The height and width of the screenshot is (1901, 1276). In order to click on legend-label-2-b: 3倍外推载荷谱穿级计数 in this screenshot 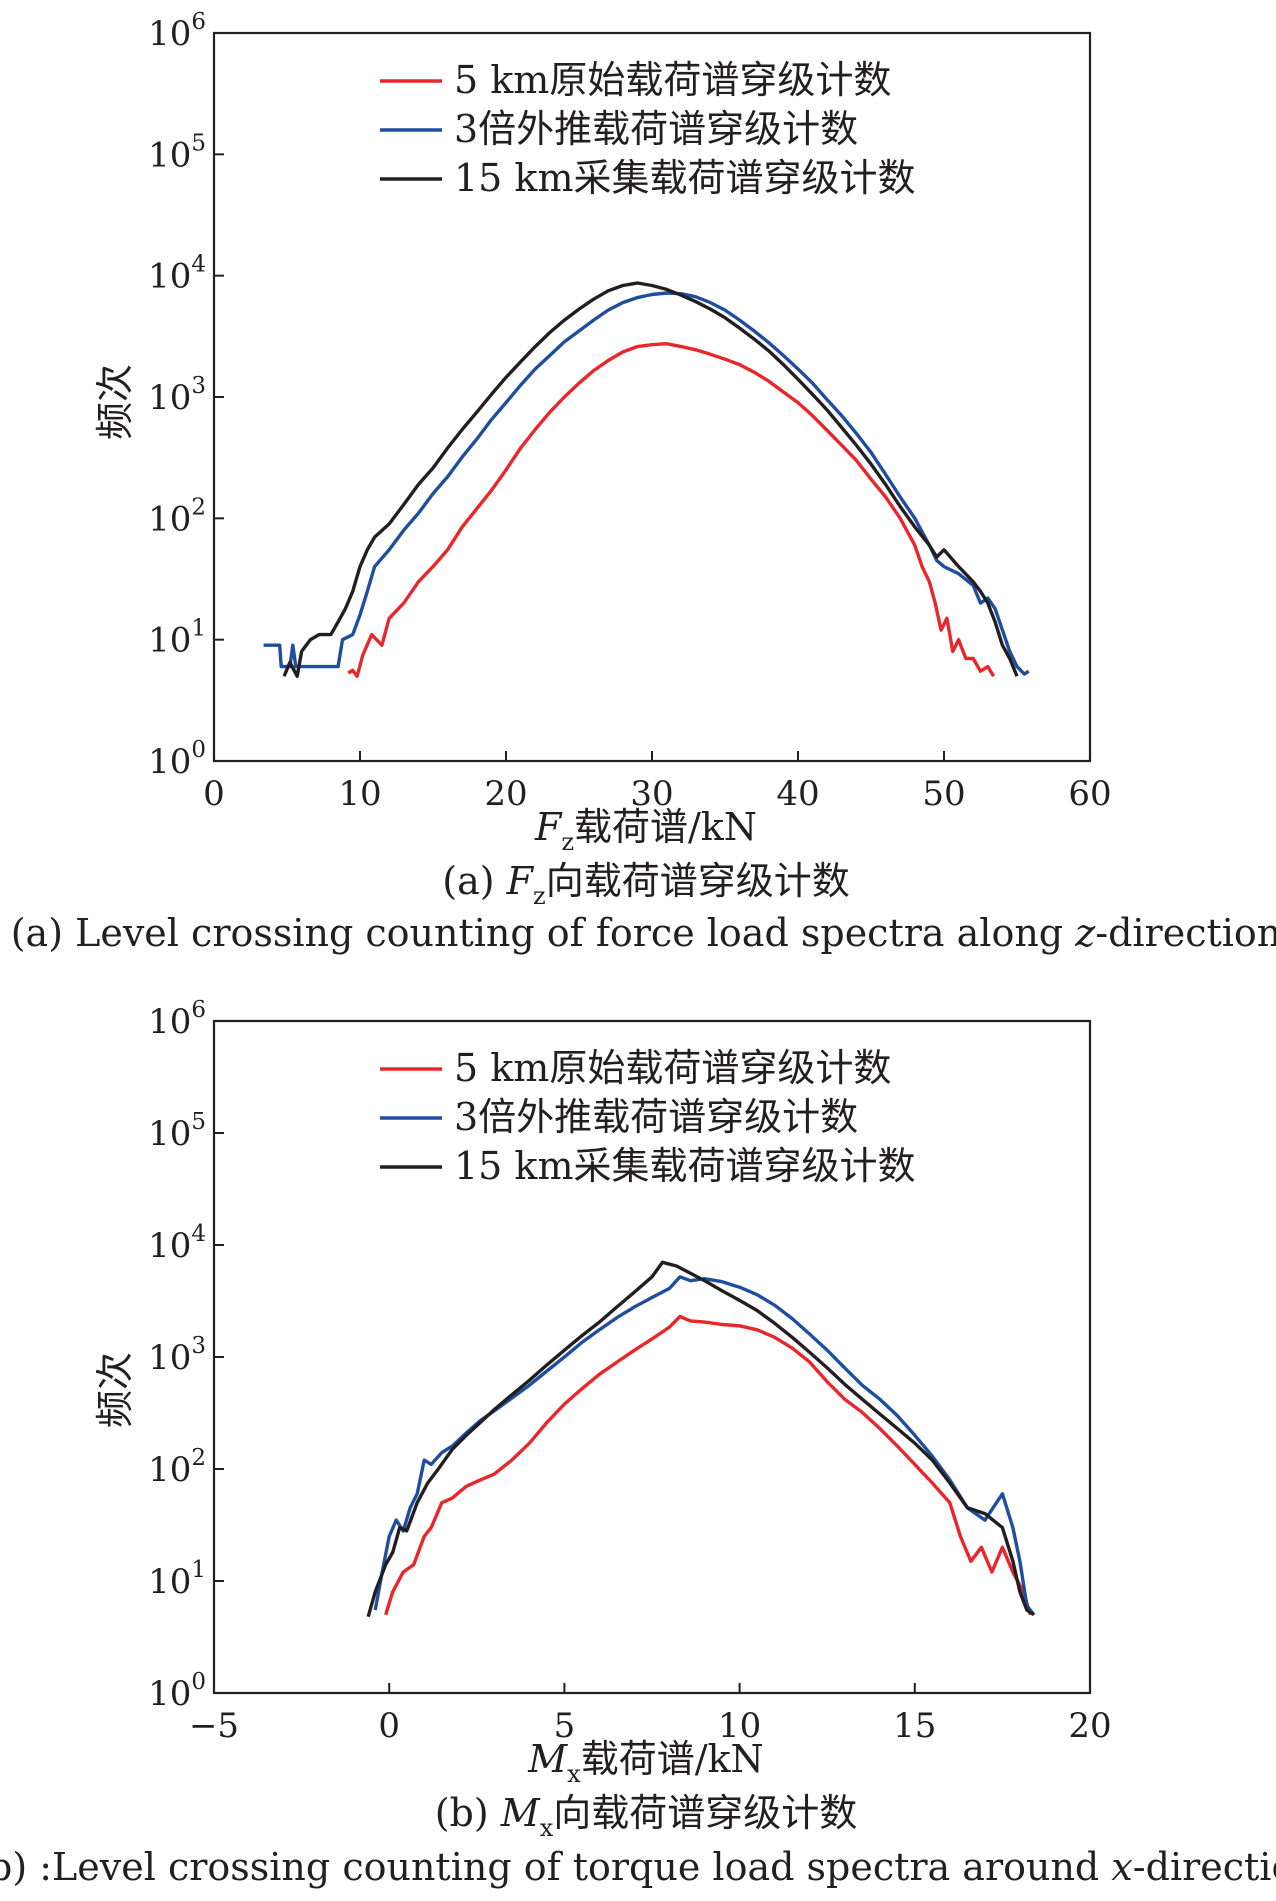, I will do `click(656, 1117)`.